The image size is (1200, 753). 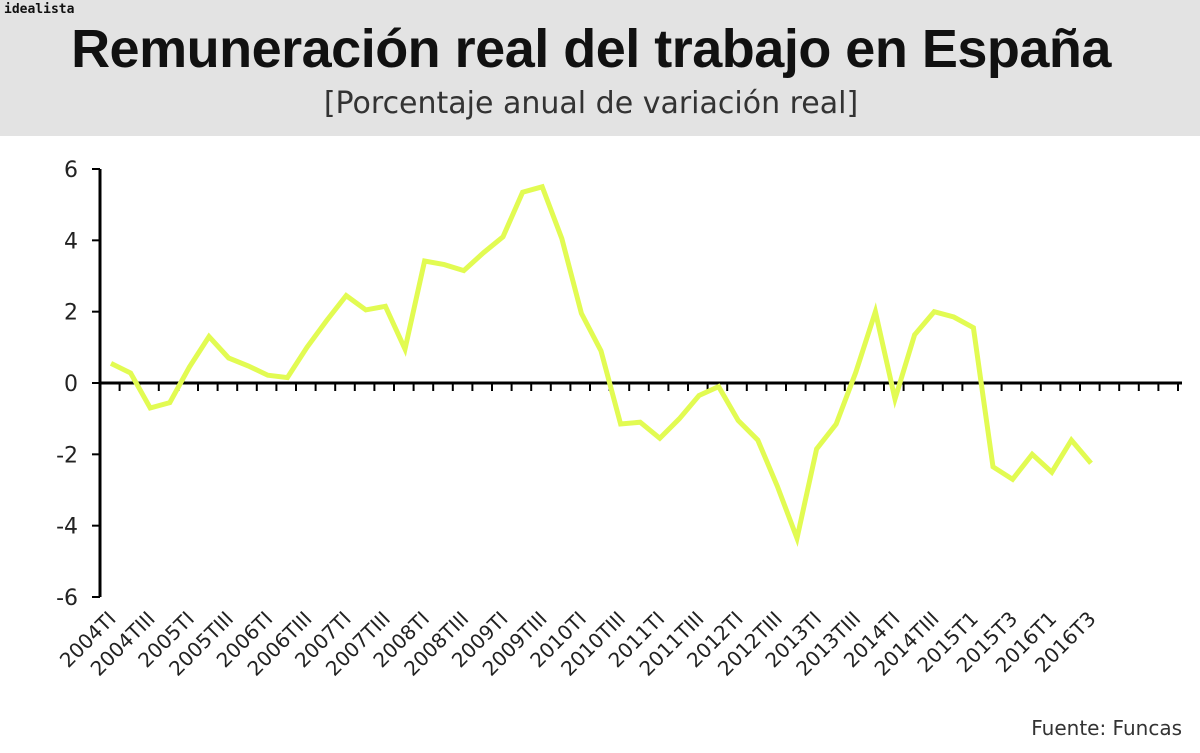 I want to click on y-tick-label: -4, so click(x=67, y=527).